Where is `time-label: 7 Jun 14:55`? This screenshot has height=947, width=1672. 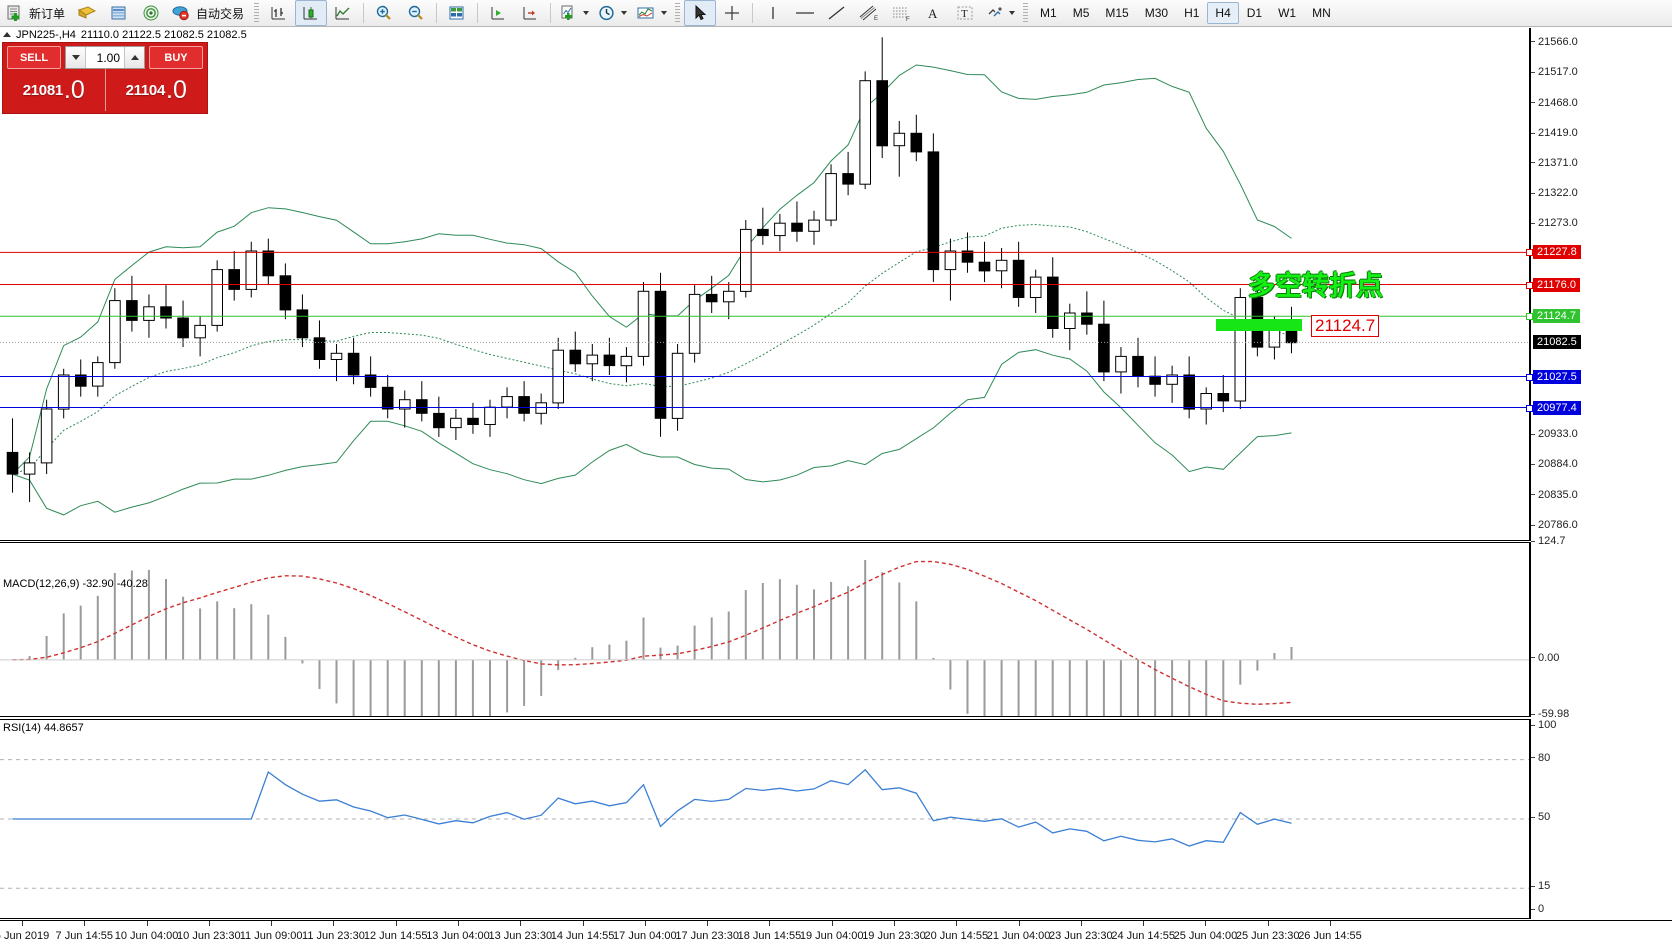
time-label: 7 Jun 14:55 is located at coordinates (84, 936).